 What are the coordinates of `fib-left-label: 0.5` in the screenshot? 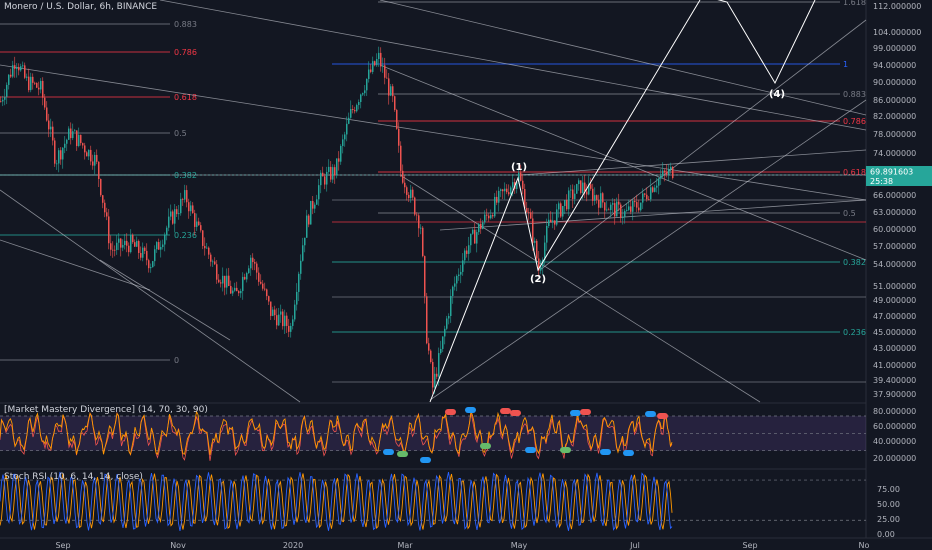 It's located at (180, 133).